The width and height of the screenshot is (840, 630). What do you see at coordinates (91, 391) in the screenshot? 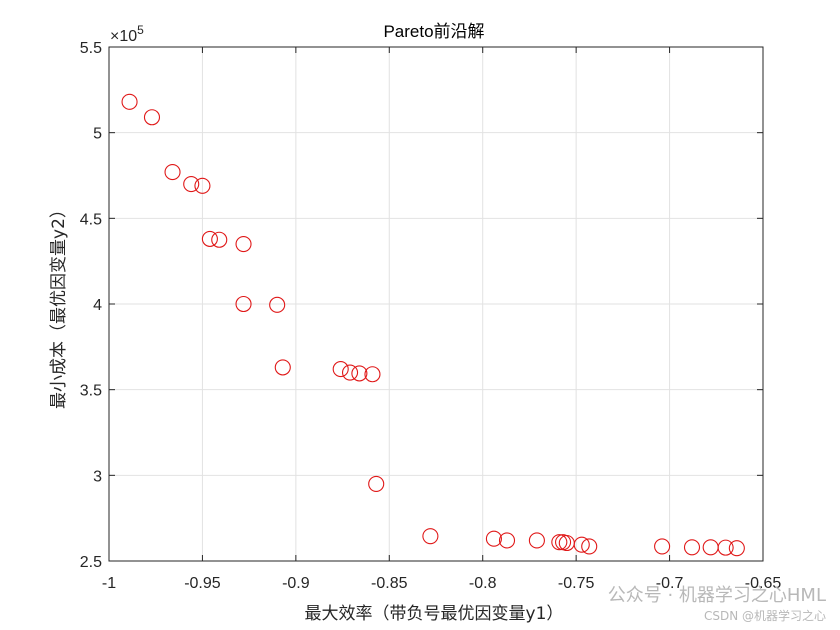
I see `y-tick-label-2: 3.5` at bounding box center [91, 391].